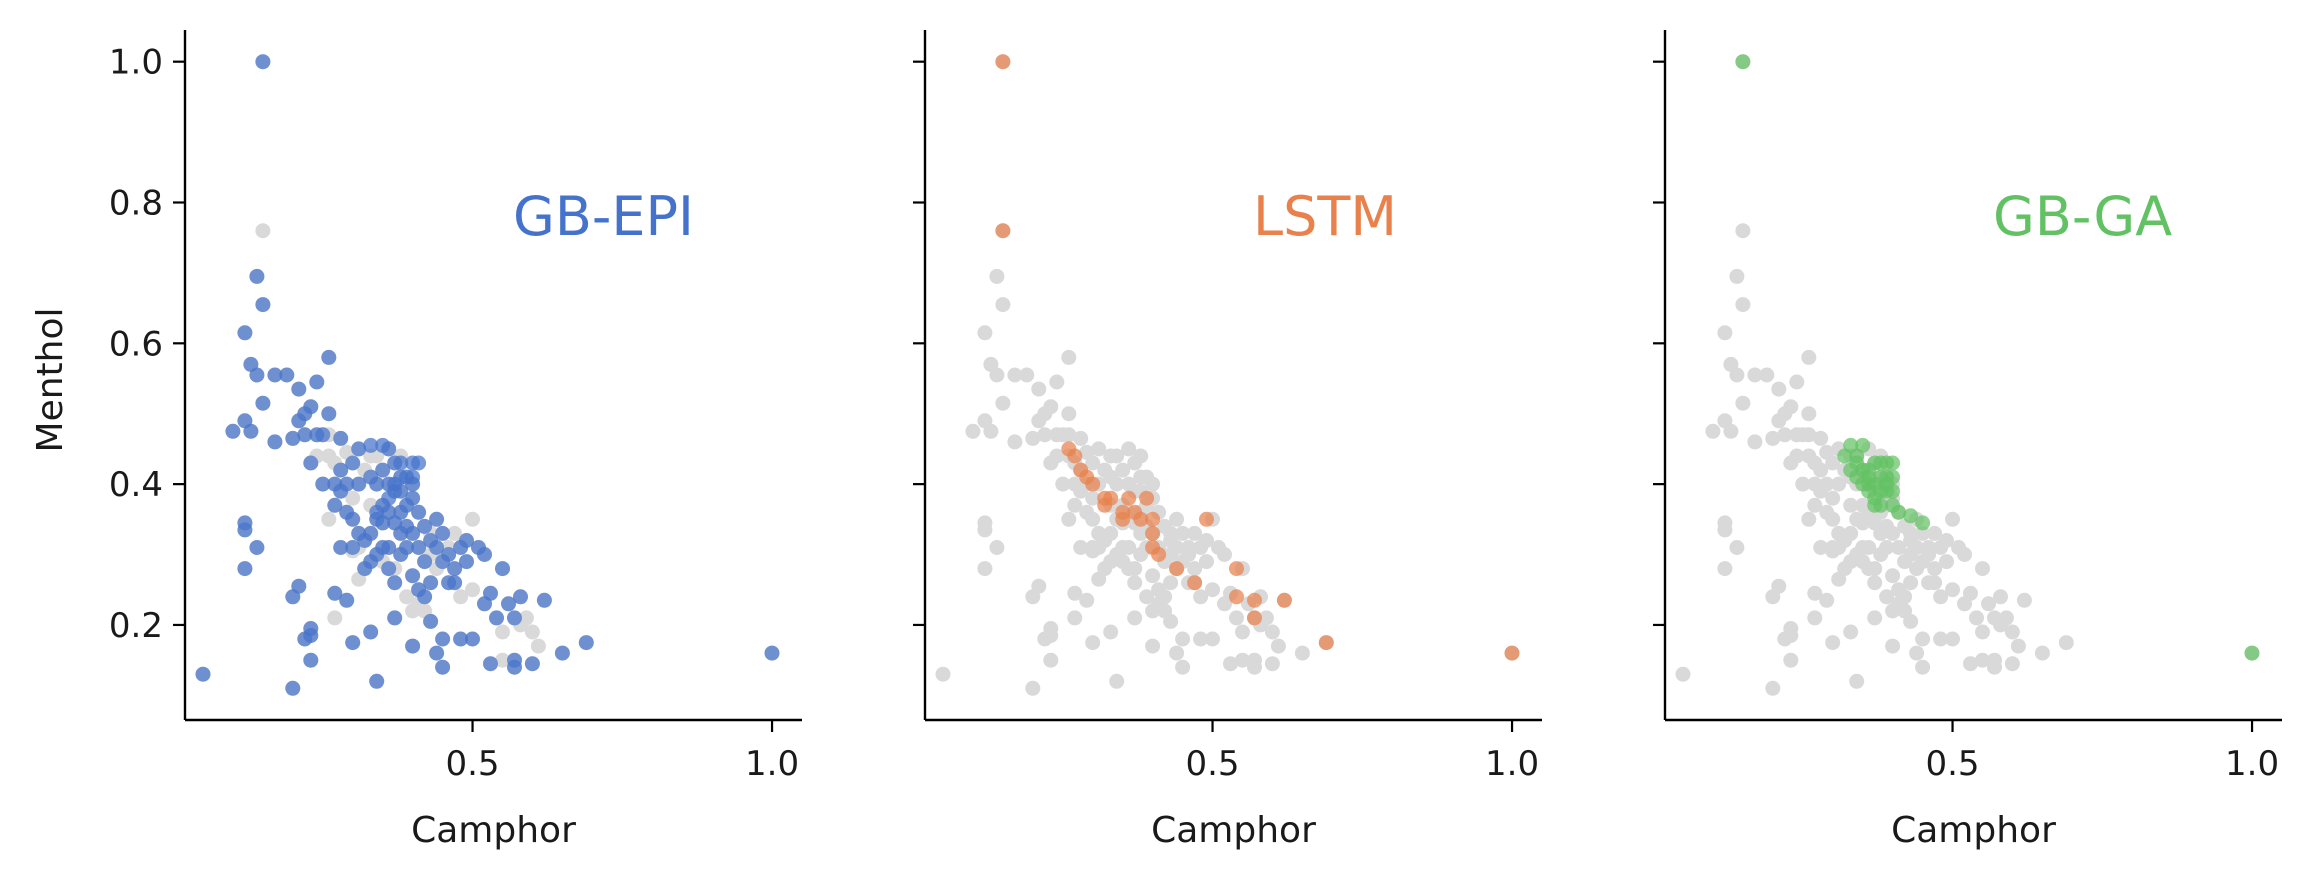 This screenshot has height=882, width=2311. What do you see at coordinates (2252, 764) in the screenshot?
I see `x-tick-label: 1.0` at bounding box center [2252, 764].